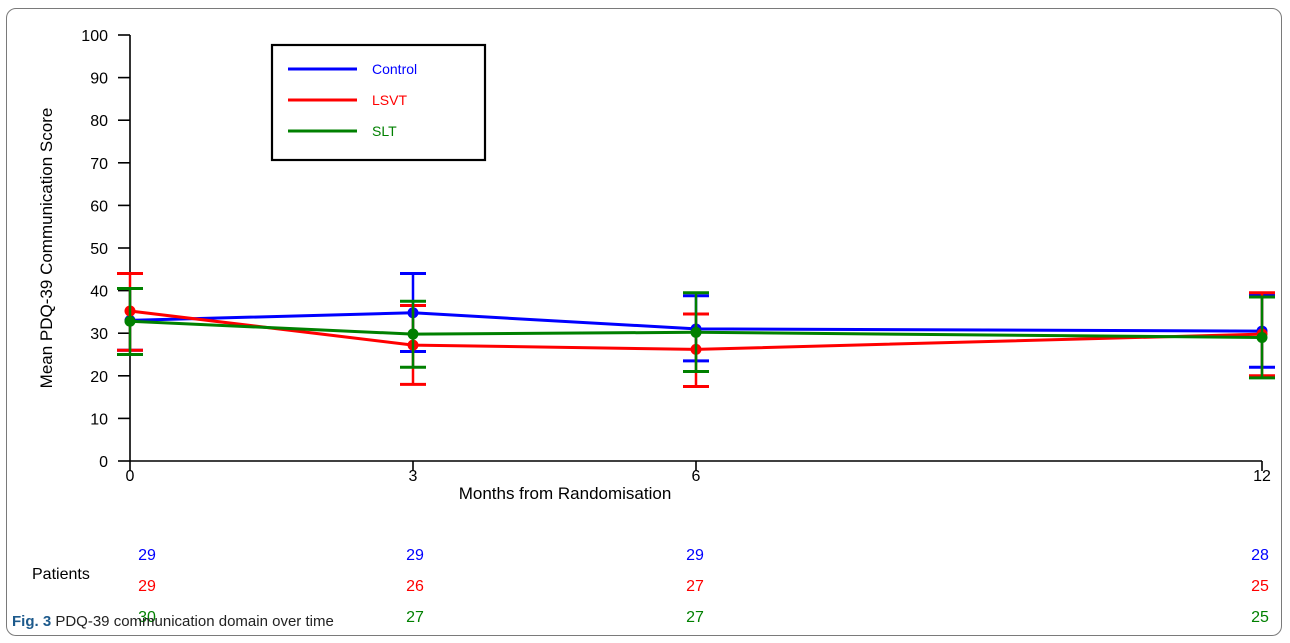 The width and height of the screenshot is (1290, 643). I want to click on legend-box, so click(378, 102).